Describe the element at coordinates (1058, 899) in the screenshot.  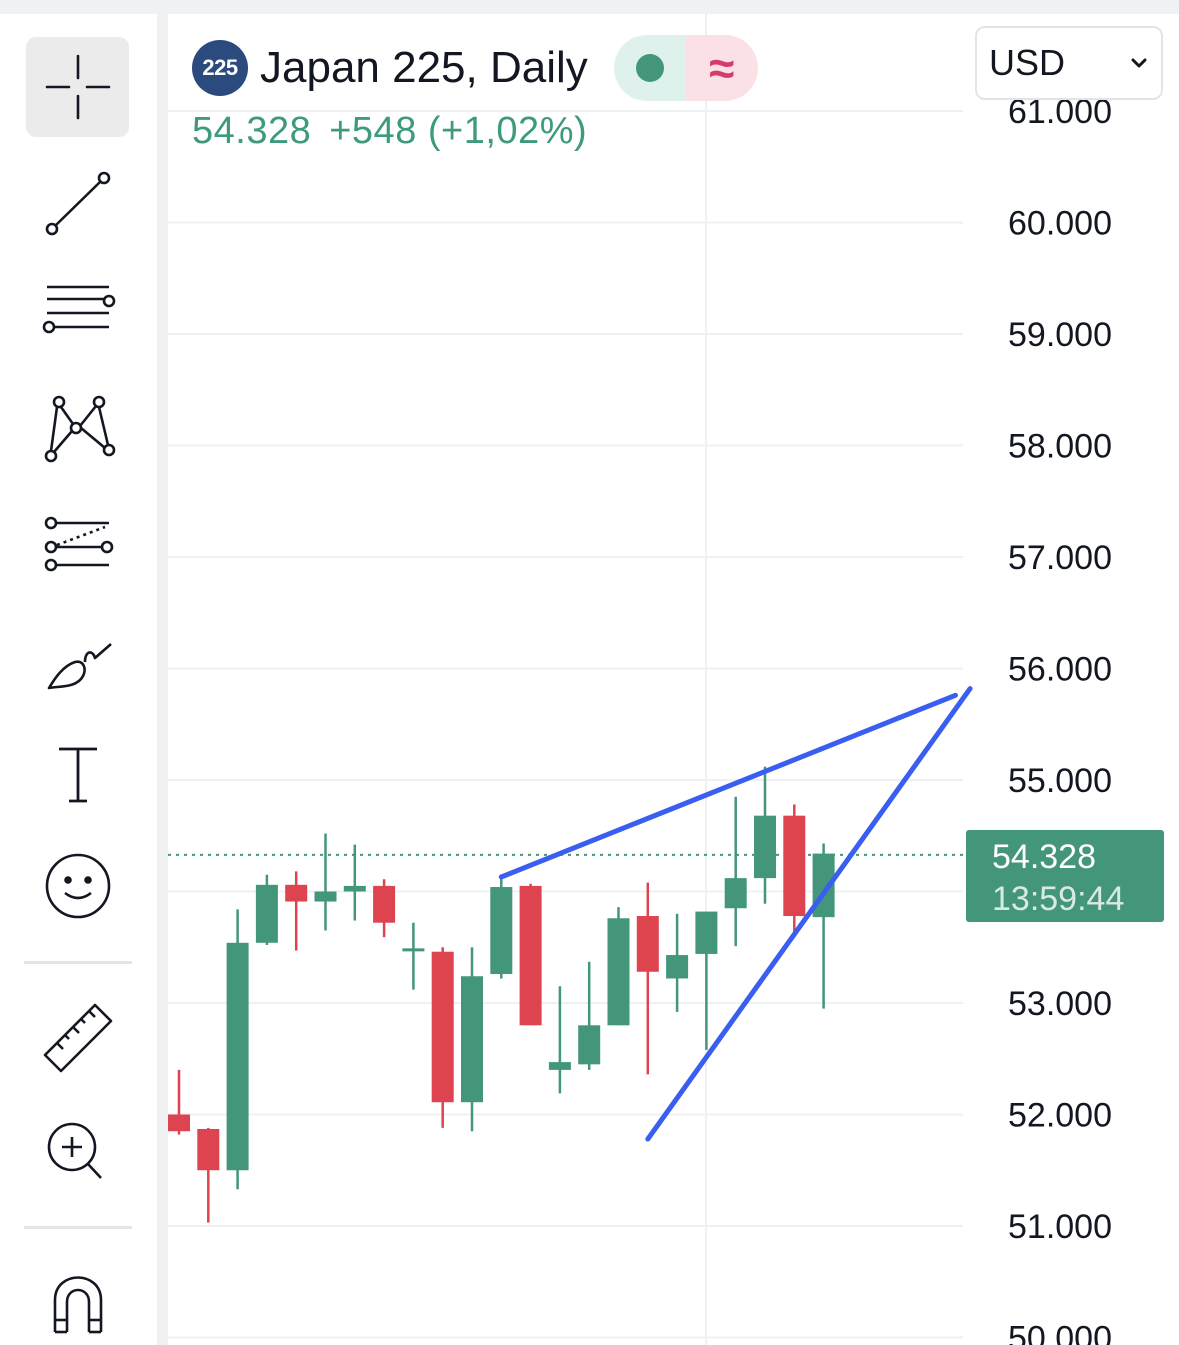
I see `price-badge-countdown: 13:59:44` at that location.